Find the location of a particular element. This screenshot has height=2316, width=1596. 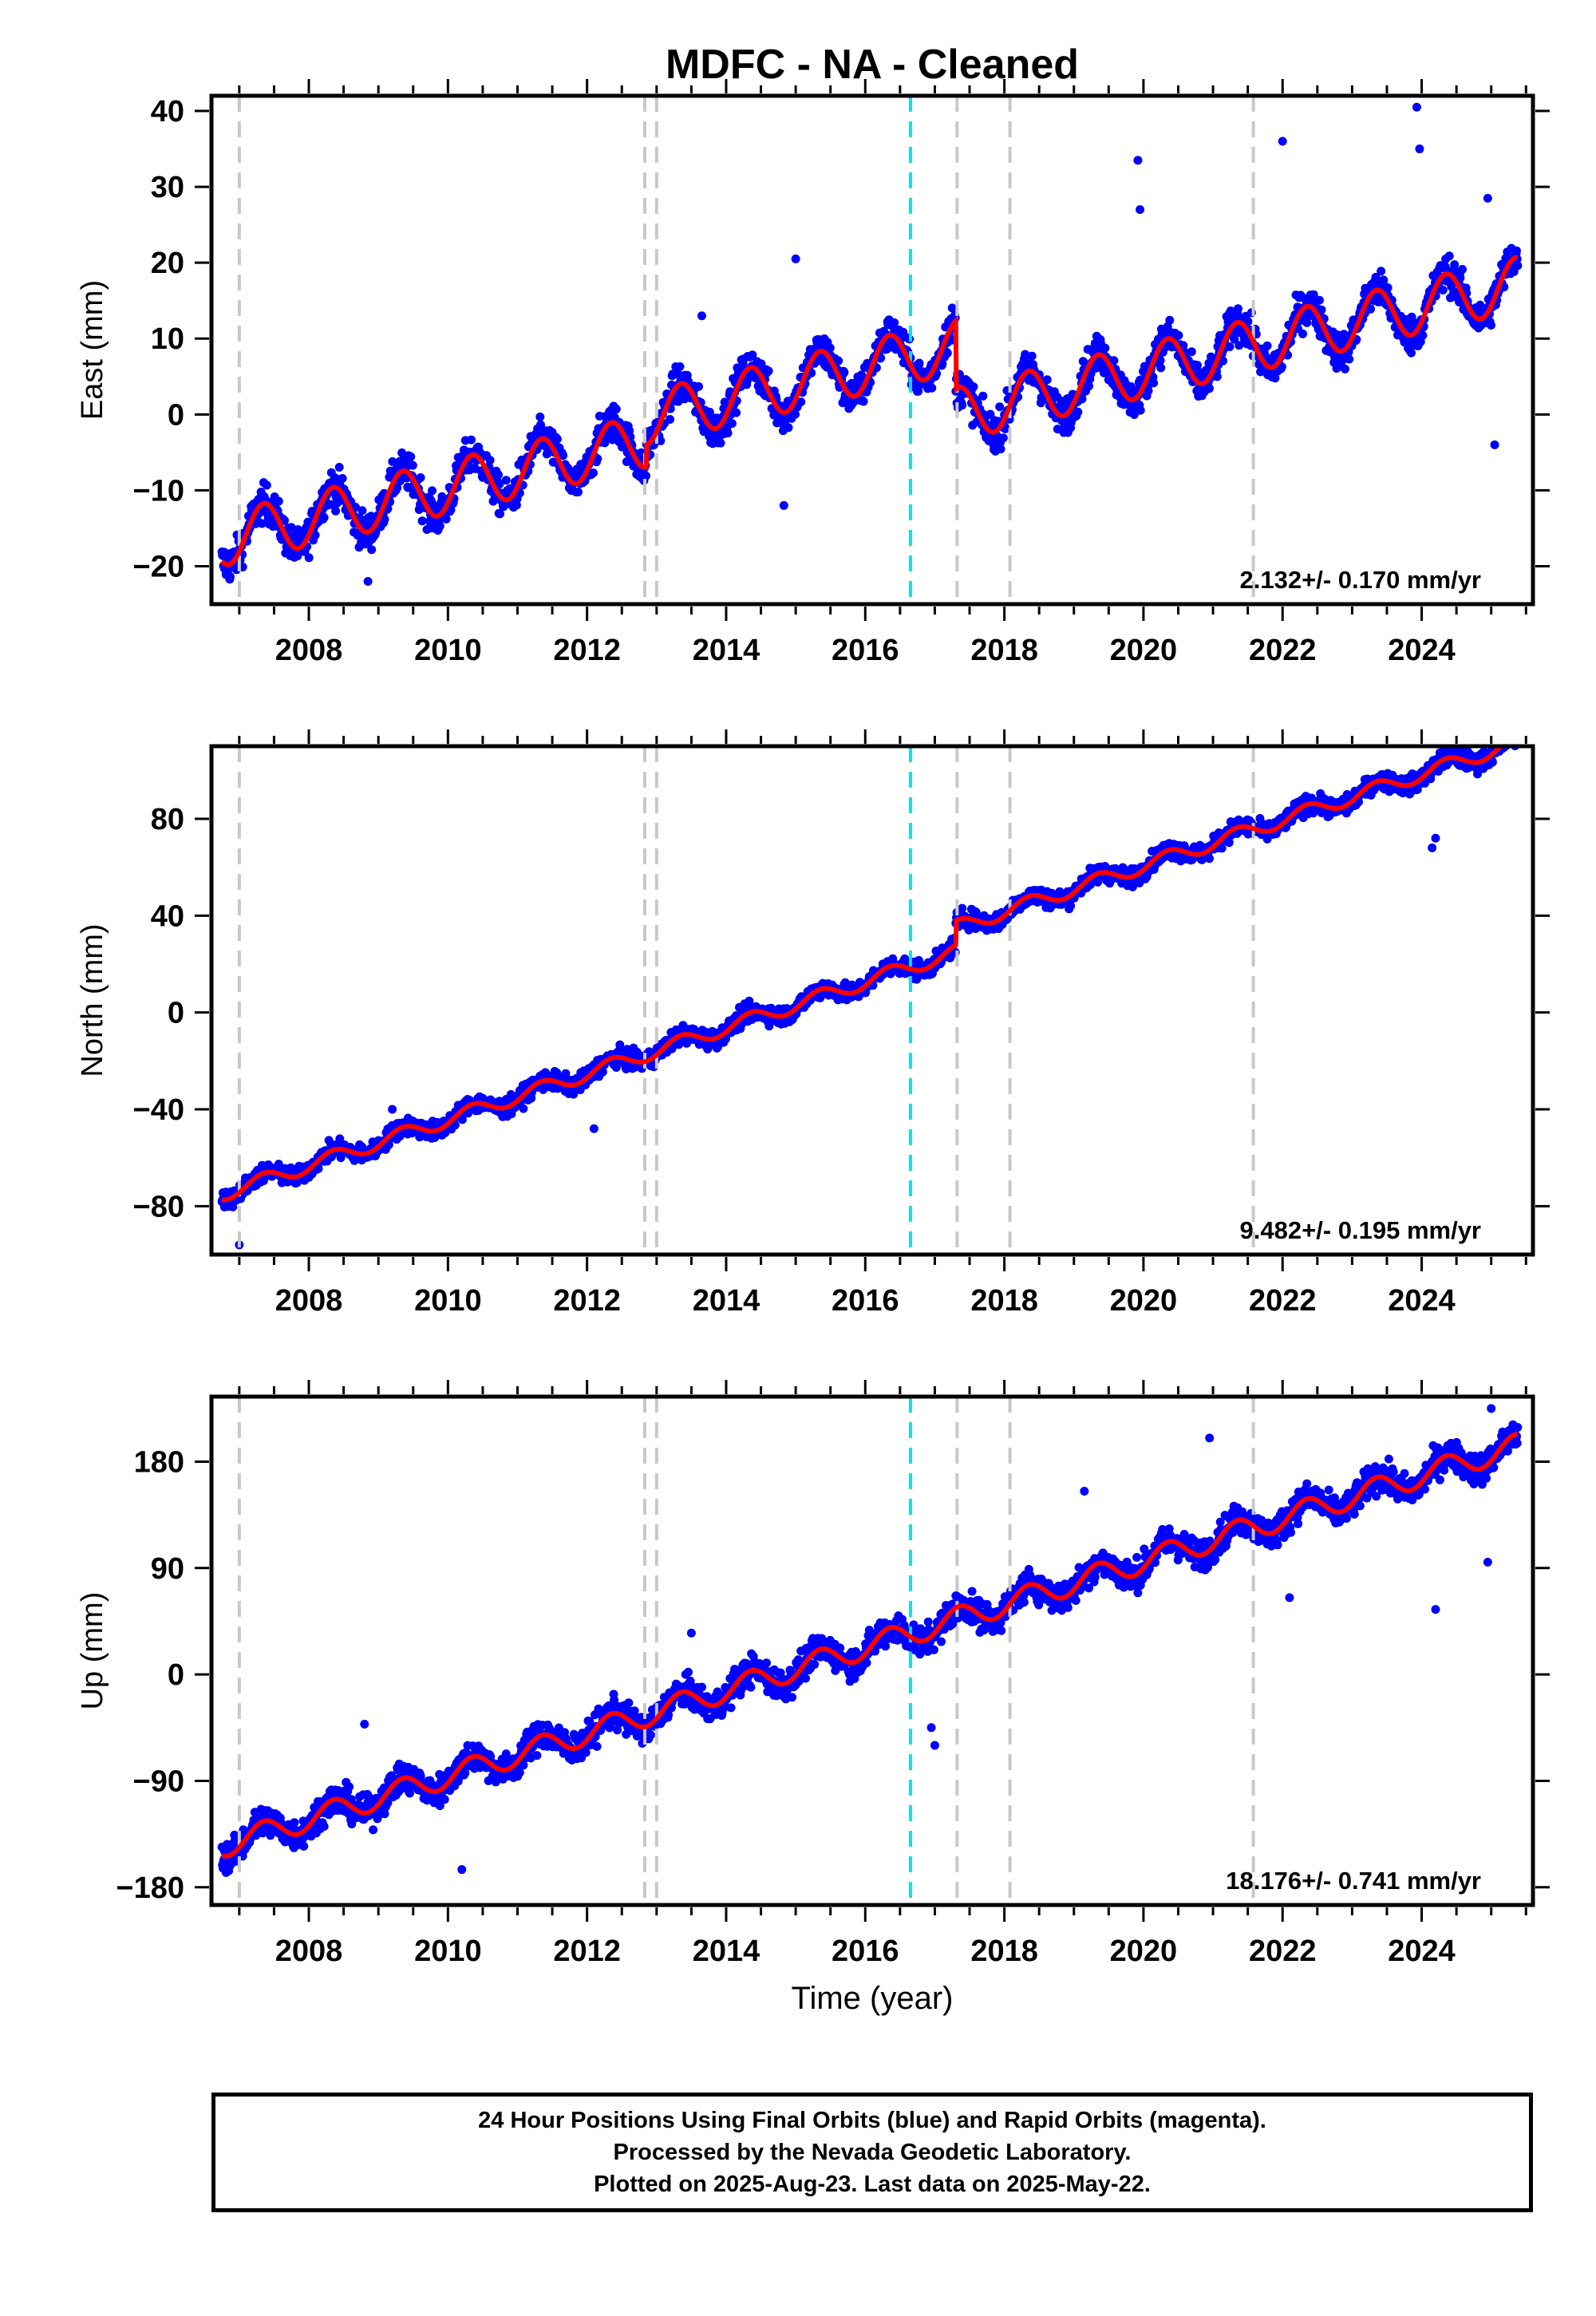

x-tick-label: 2022 is located at coordinates (1283, 650).